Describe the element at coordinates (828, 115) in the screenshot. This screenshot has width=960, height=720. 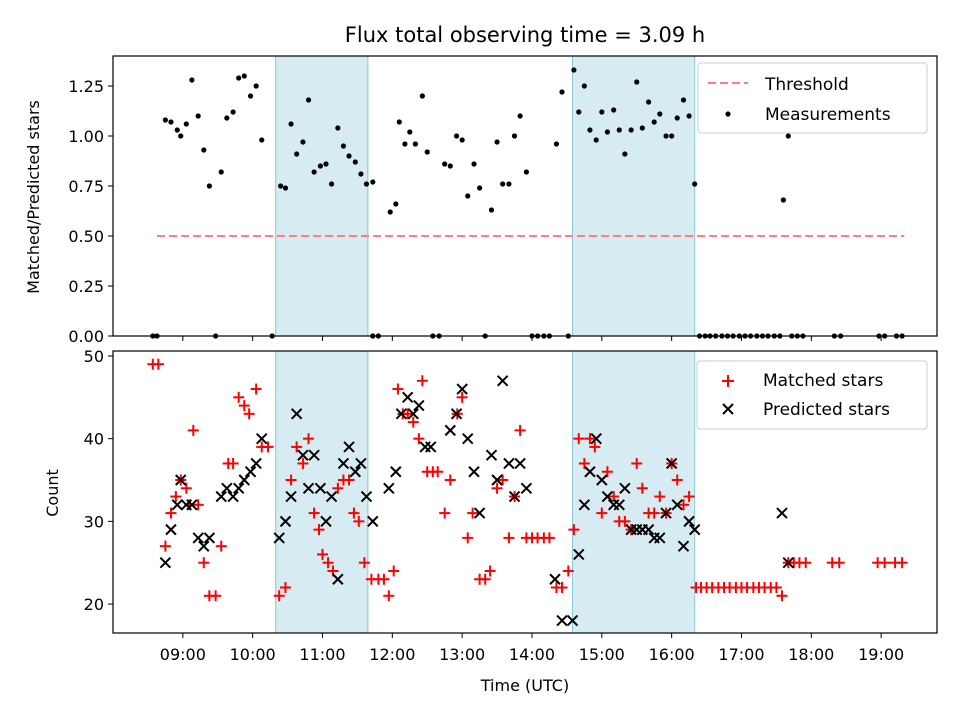
I see `legend-measurements-label: Measurements` at that location.